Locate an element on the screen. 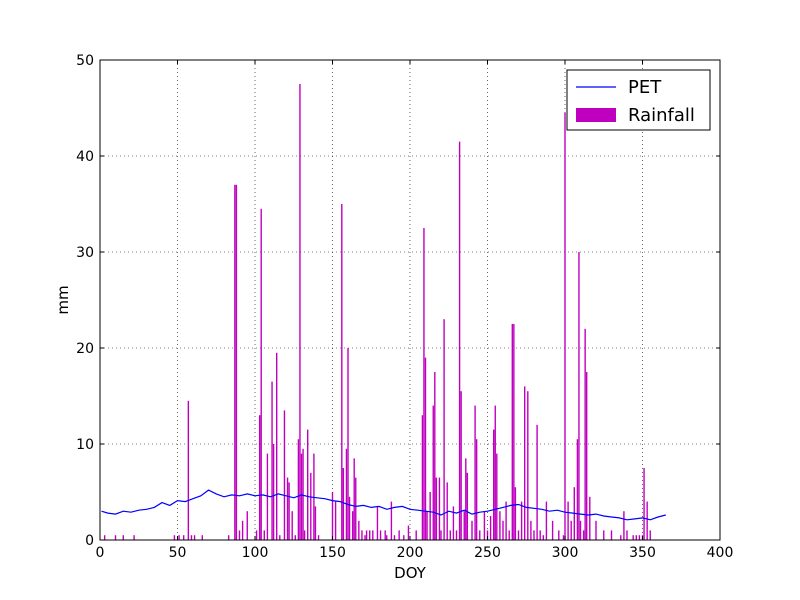  legend-rainfall-swatch is located at coordinates (596, 115).